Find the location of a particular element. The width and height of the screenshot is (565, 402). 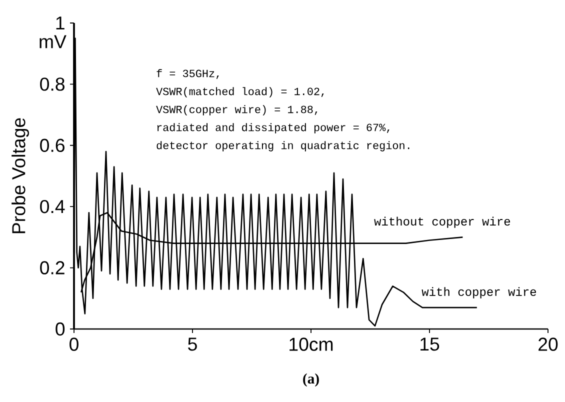

y-tick-label: 1 is located at coordinates (60, 23).